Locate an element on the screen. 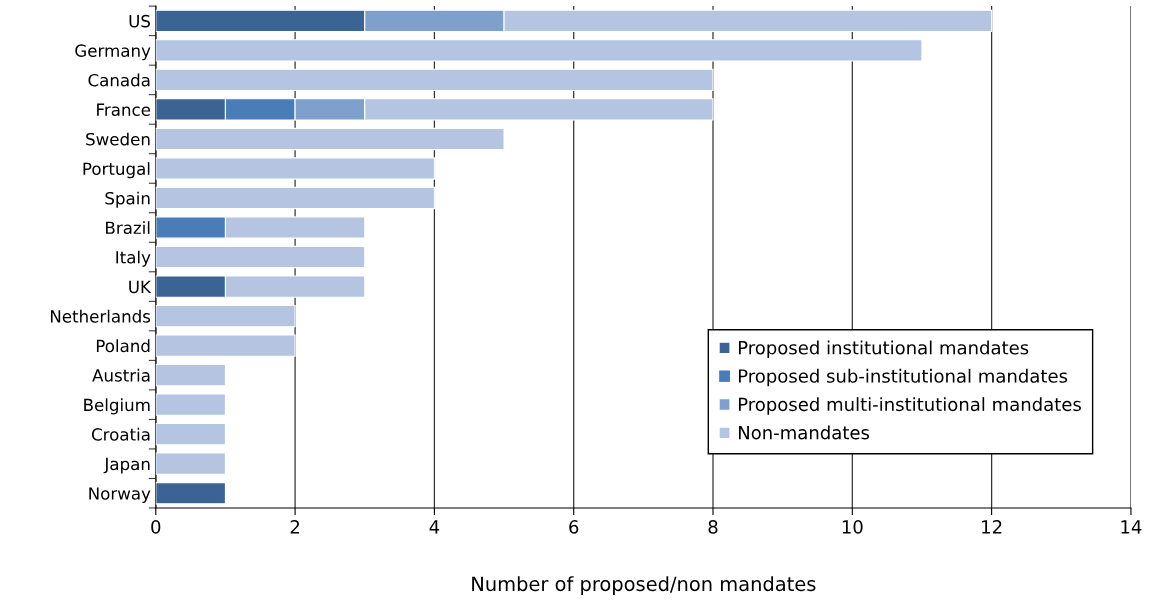 The height and width of the screenshot is (612, 1154). y-tick-label: France is located at coordinates (124, 110).